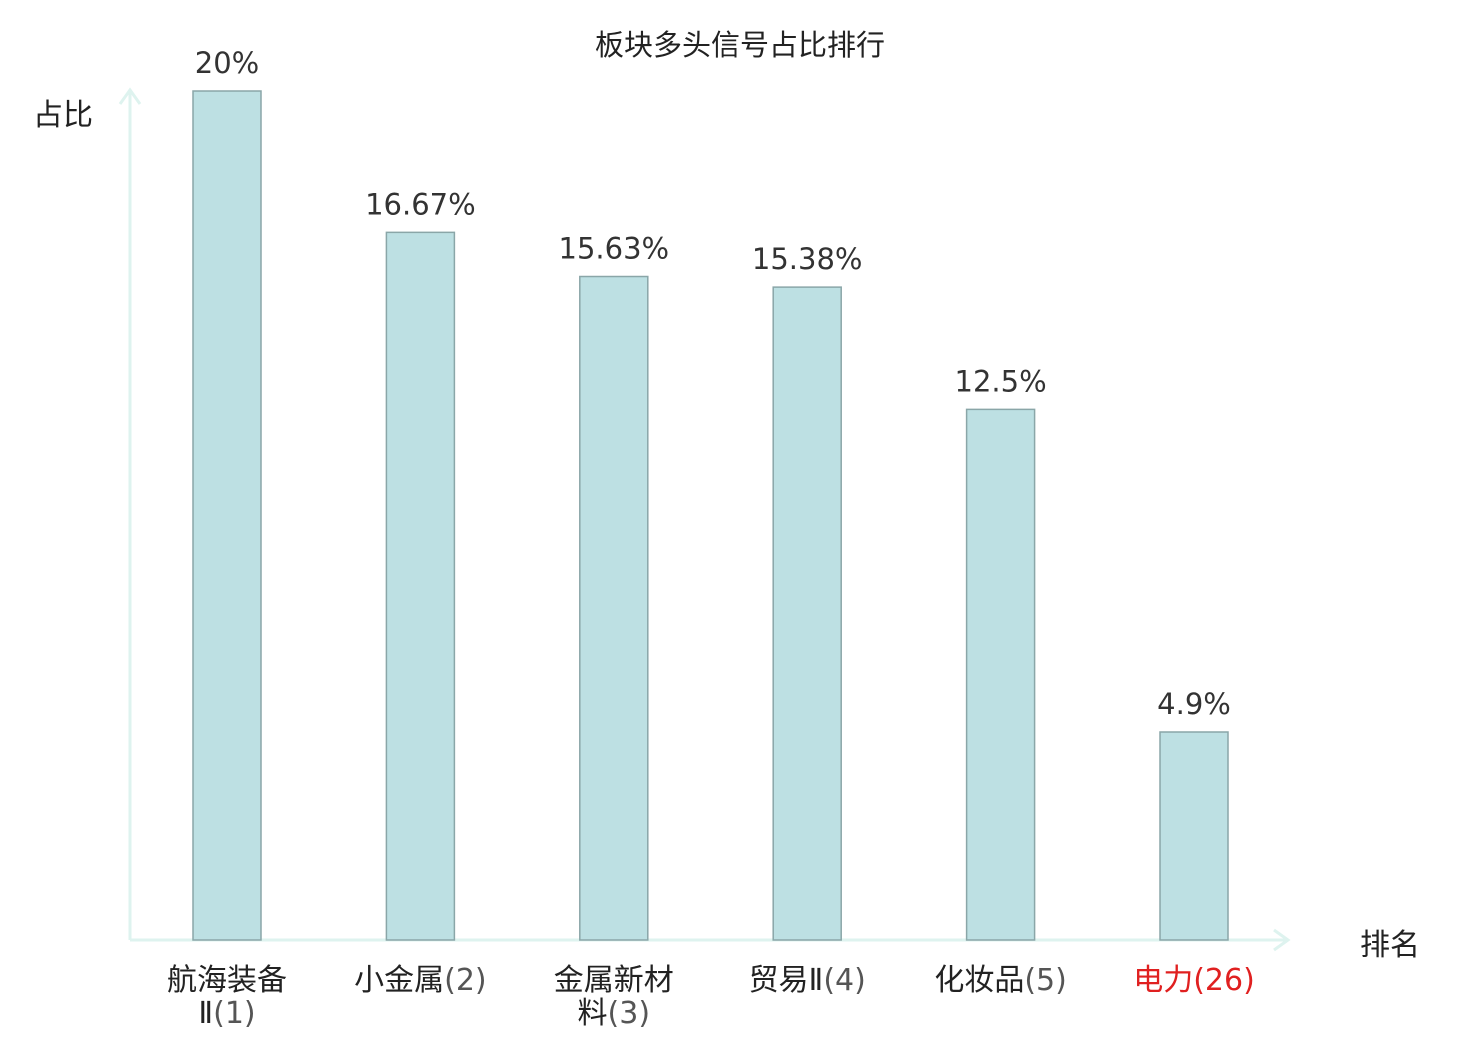 The height and width of the screenshot is (1040, 1480). What do you see at coordinates (1001, 381) in the screenshot?
I see `data-label: 12.5%` at bounding box center [1001, 381].